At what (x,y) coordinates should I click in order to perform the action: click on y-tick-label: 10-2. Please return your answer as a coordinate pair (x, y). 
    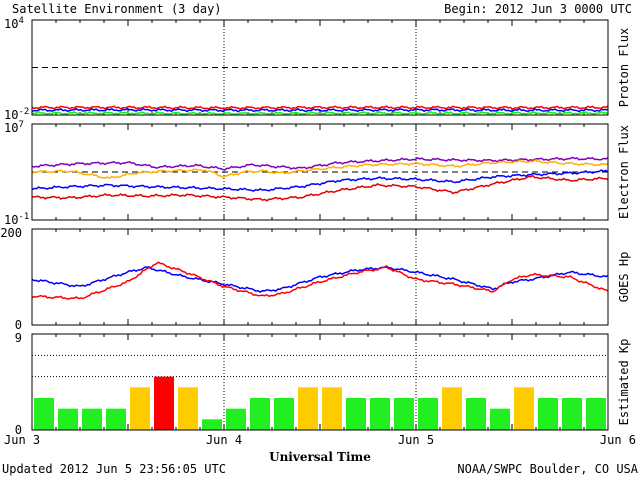
    Looking at the image, I should click on (16, 114).